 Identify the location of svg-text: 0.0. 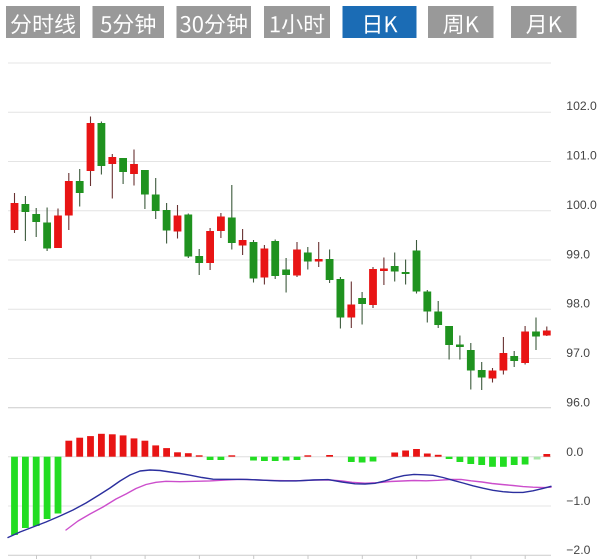
(574, 452).